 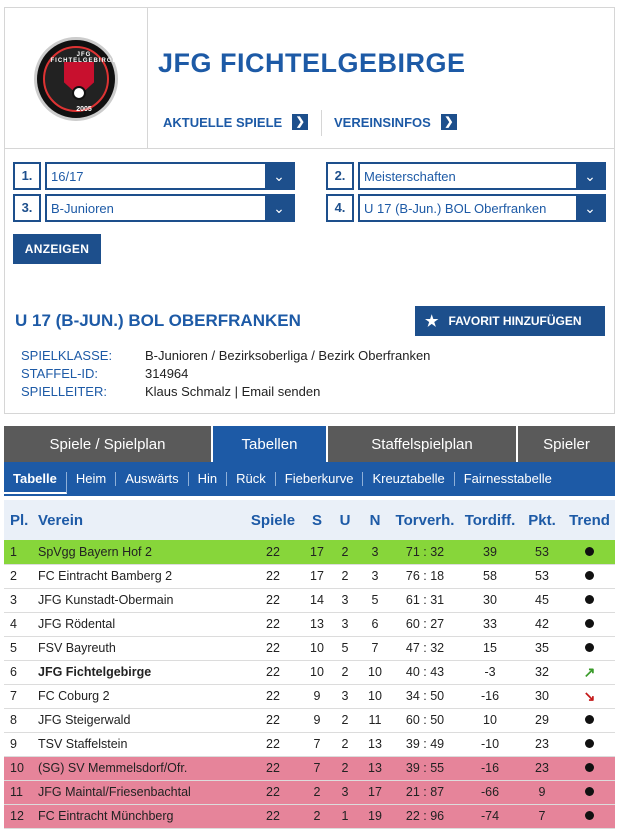 I want to click on filter-league: 4. U 17 (B-Jun.) BOL Oberfranken ⌄, so click(x=466, y=208).